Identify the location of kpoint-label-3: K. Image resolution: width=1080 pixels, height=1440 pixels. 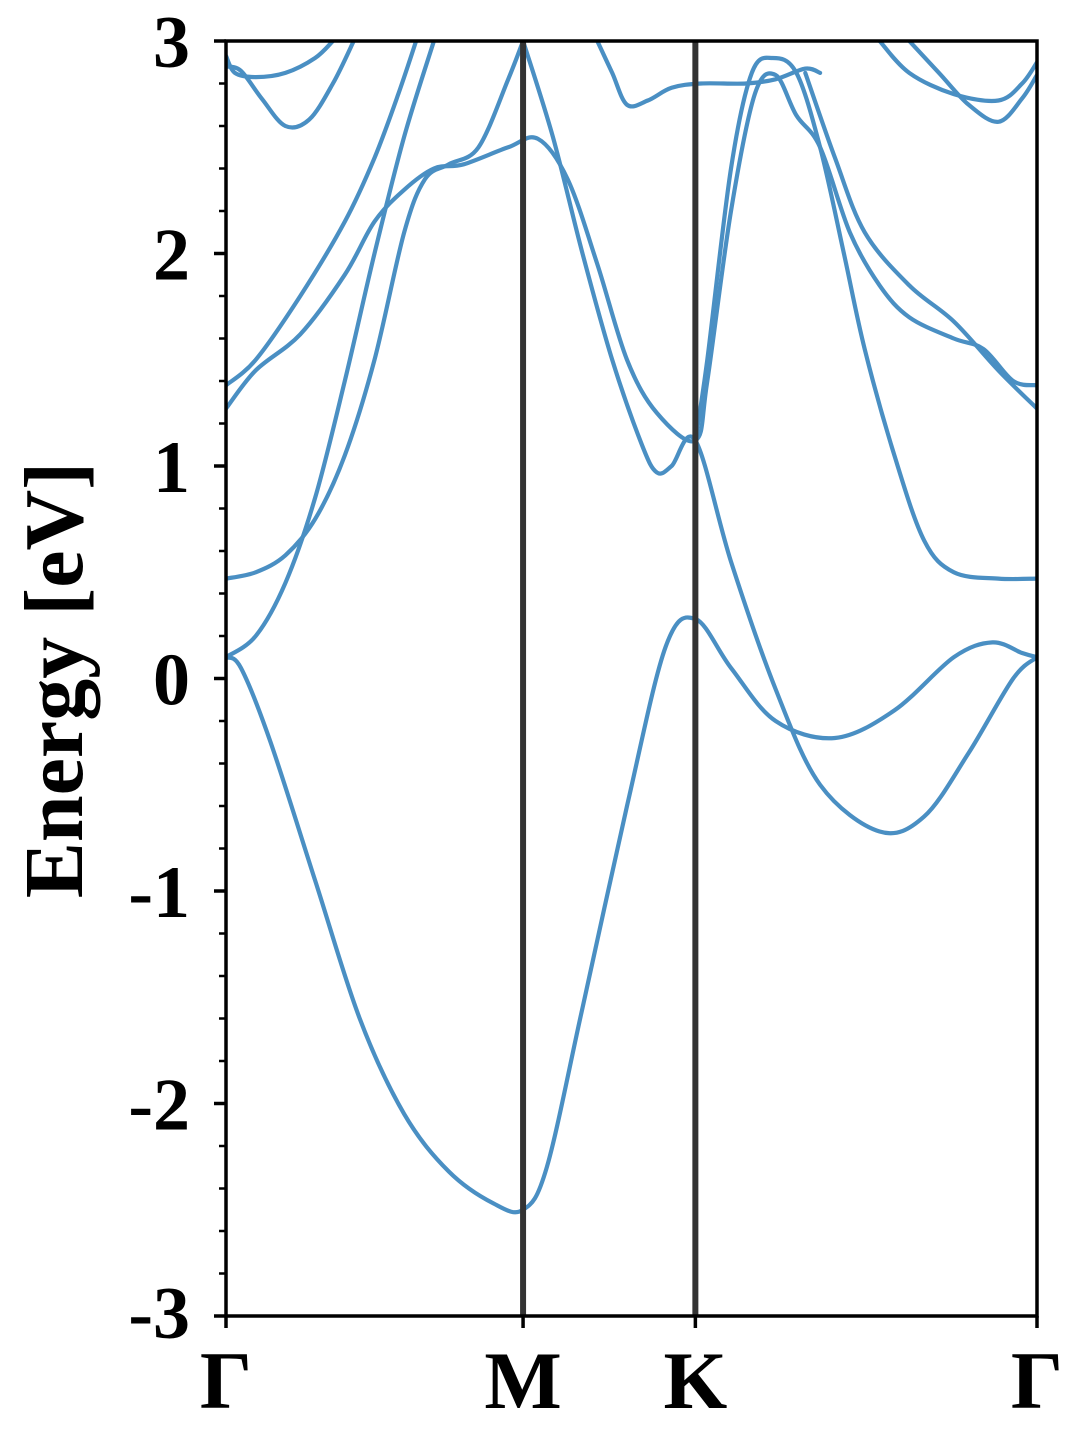
(695, 1380).